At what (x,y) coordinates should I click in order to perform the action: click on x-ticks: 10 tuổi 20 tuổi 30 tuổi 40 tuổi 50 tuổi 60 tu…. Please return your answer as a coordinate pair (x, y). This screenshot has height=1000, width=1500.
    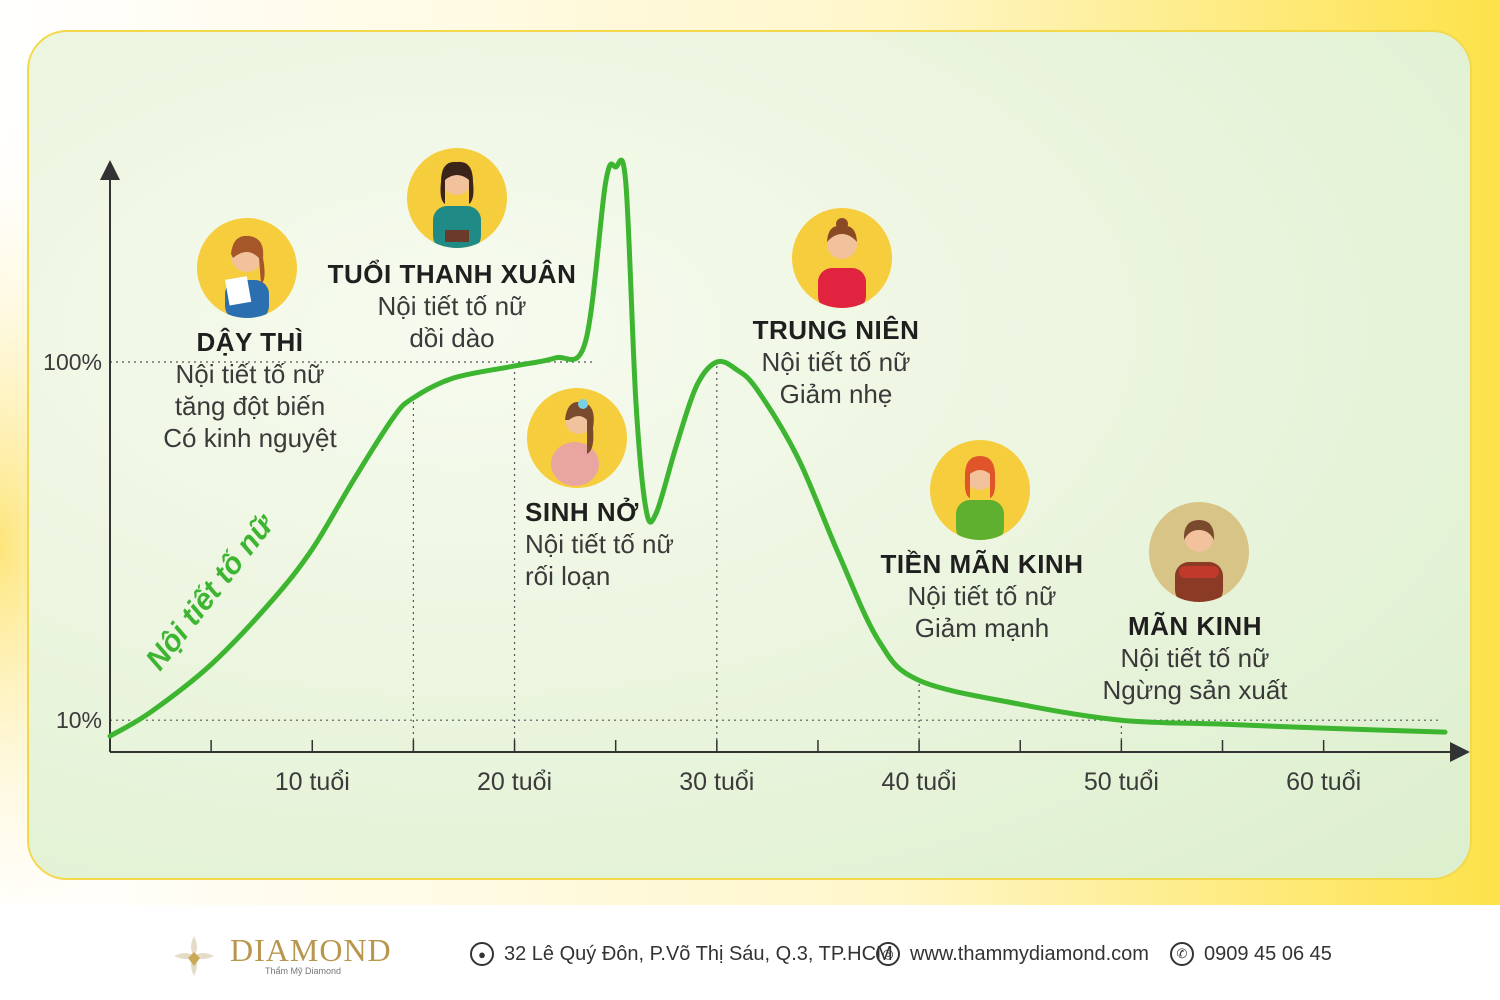
    Looking at the image, I should click on (785, 768).